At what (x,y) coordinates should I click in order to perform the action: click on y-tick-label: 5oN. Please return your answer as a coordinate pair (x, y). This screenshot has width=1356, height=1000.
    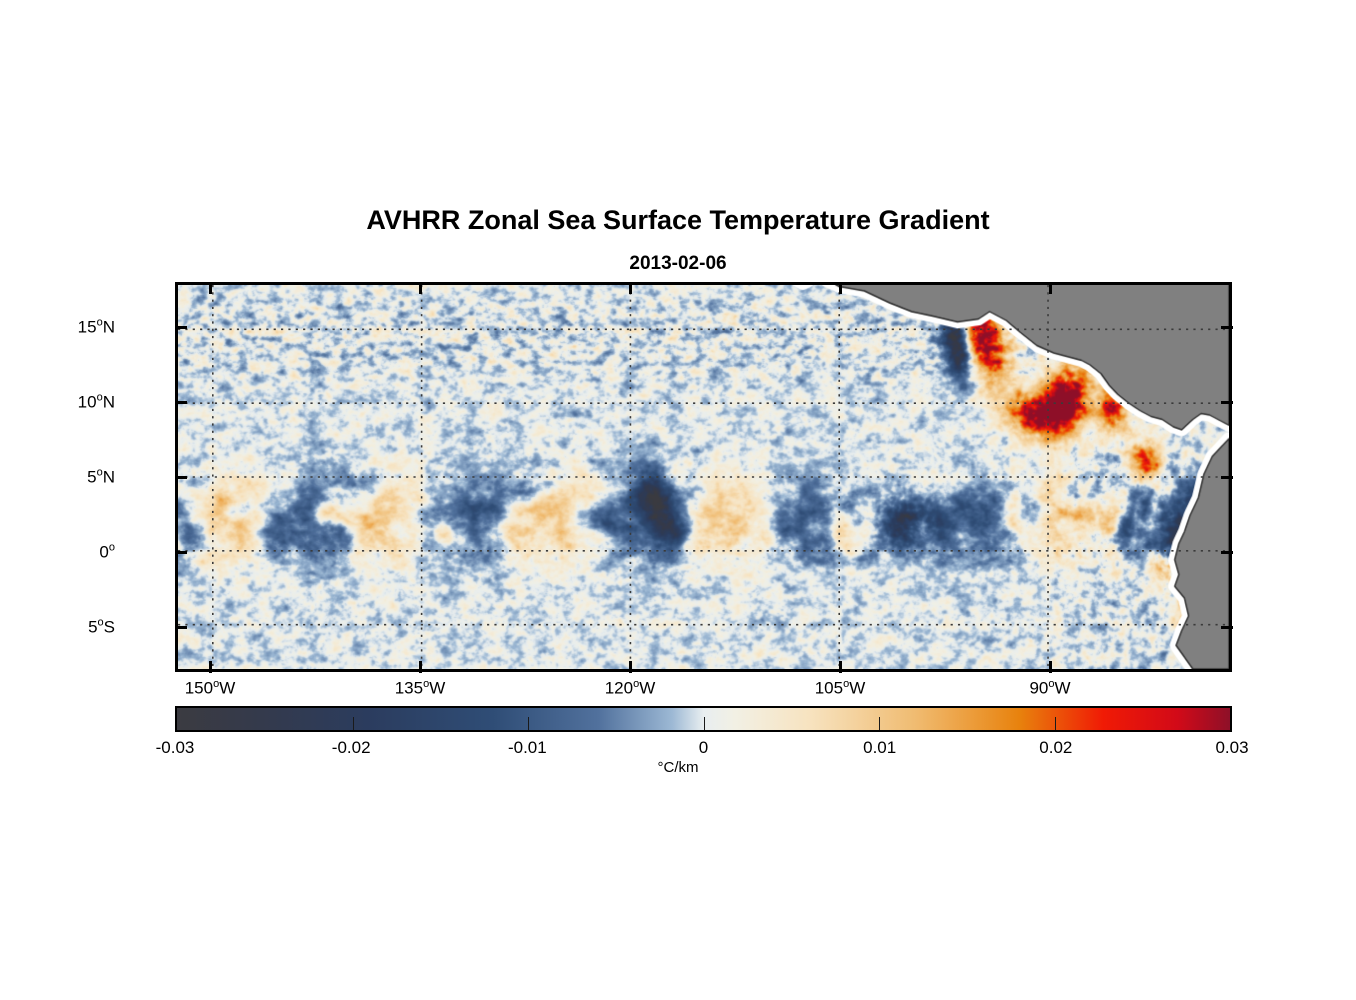
    Looking at the image, I should click on (101, 476).